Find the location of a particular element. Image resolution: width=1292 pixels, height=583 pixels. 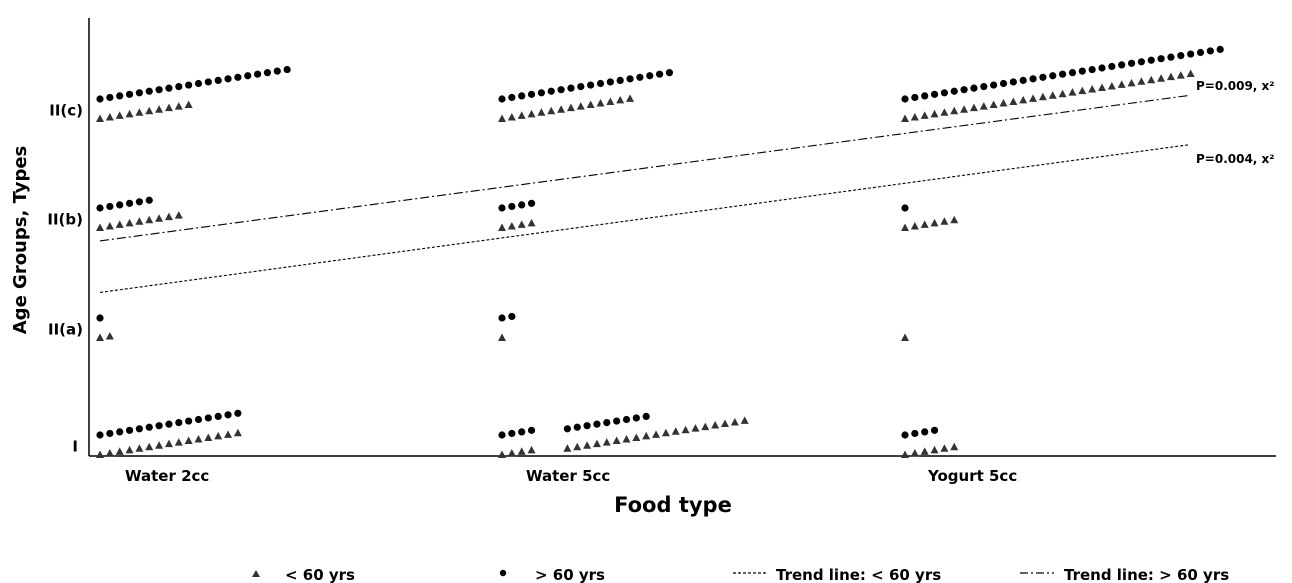

y-tick-label-iia: II(a) is located at coordinates (65, 330).